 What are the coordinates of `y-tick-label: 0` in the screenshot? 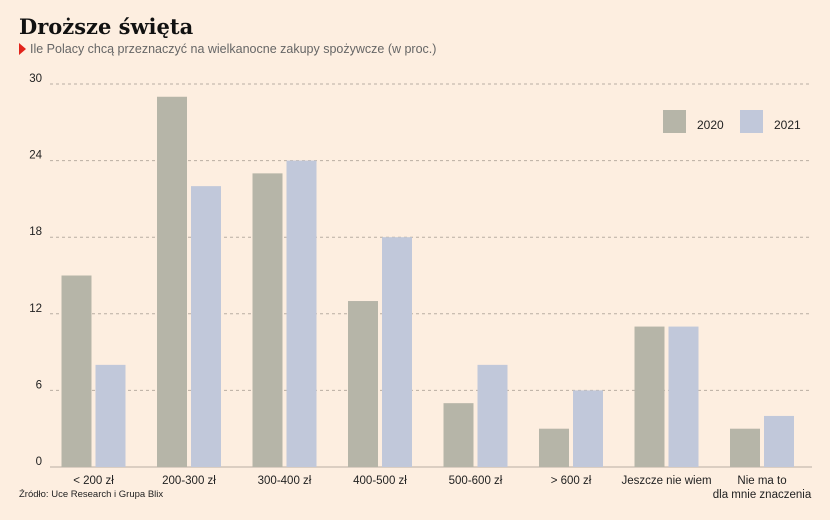 It's located at (39, 462).